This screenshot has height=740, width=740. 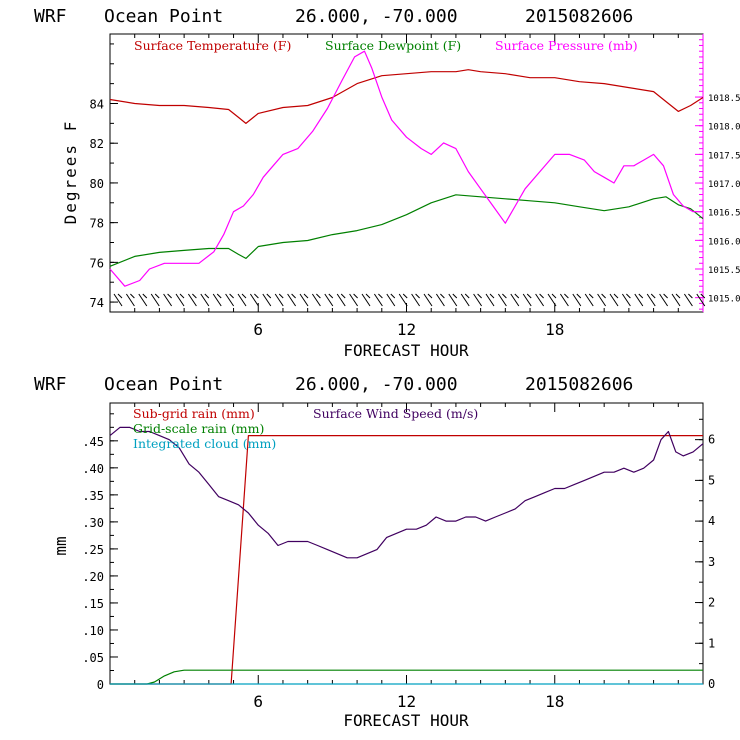 What do you see at coordinates (97, 184) in the screenshot?
I see `y-tick-label: 80` at bounding box center [97, 184].